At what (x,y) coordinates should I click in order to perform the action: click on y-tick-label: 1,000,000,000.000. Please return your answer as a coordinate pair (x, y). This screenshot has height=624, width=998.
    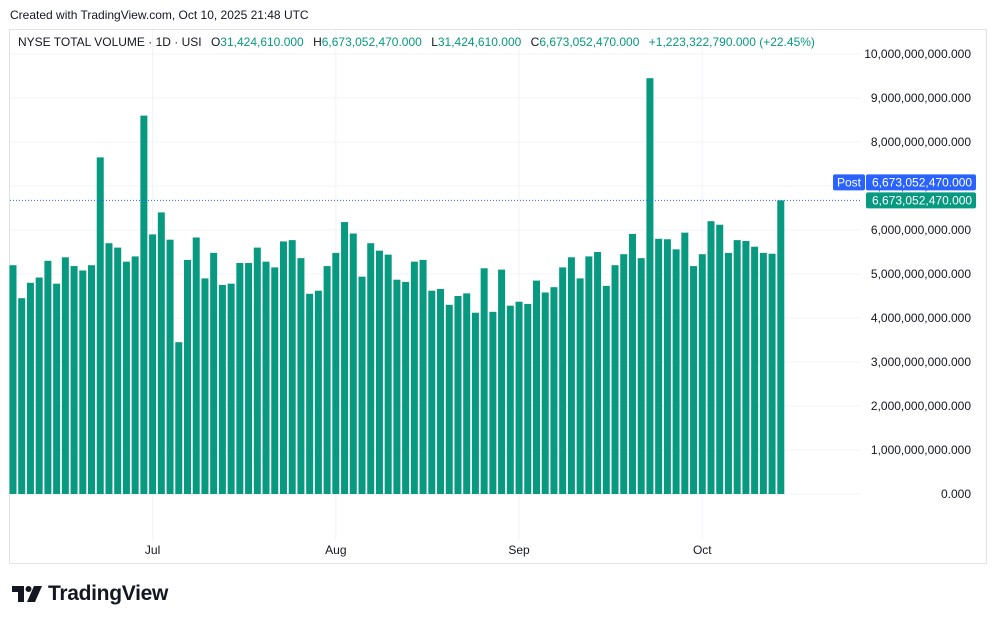
    Looking at the image, I should click on (921, 450).